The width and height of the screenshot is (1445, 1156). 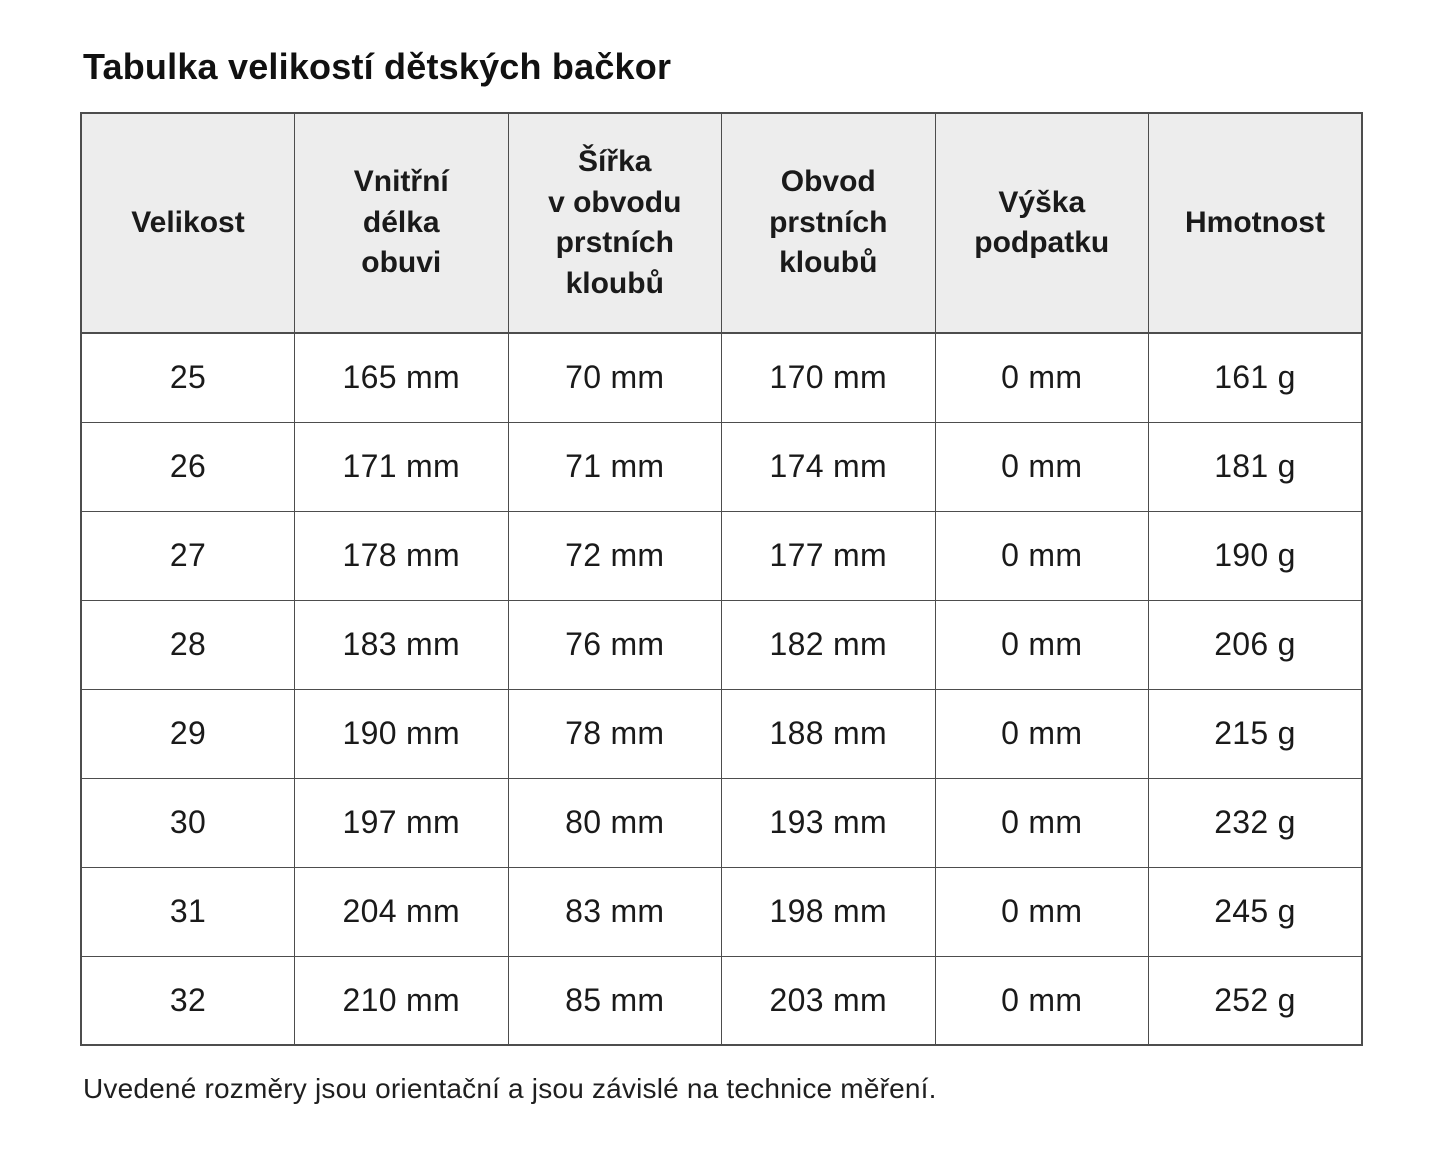 I want to click on cell-joint-circumference: 170 mm, so click(x=828, y=377).